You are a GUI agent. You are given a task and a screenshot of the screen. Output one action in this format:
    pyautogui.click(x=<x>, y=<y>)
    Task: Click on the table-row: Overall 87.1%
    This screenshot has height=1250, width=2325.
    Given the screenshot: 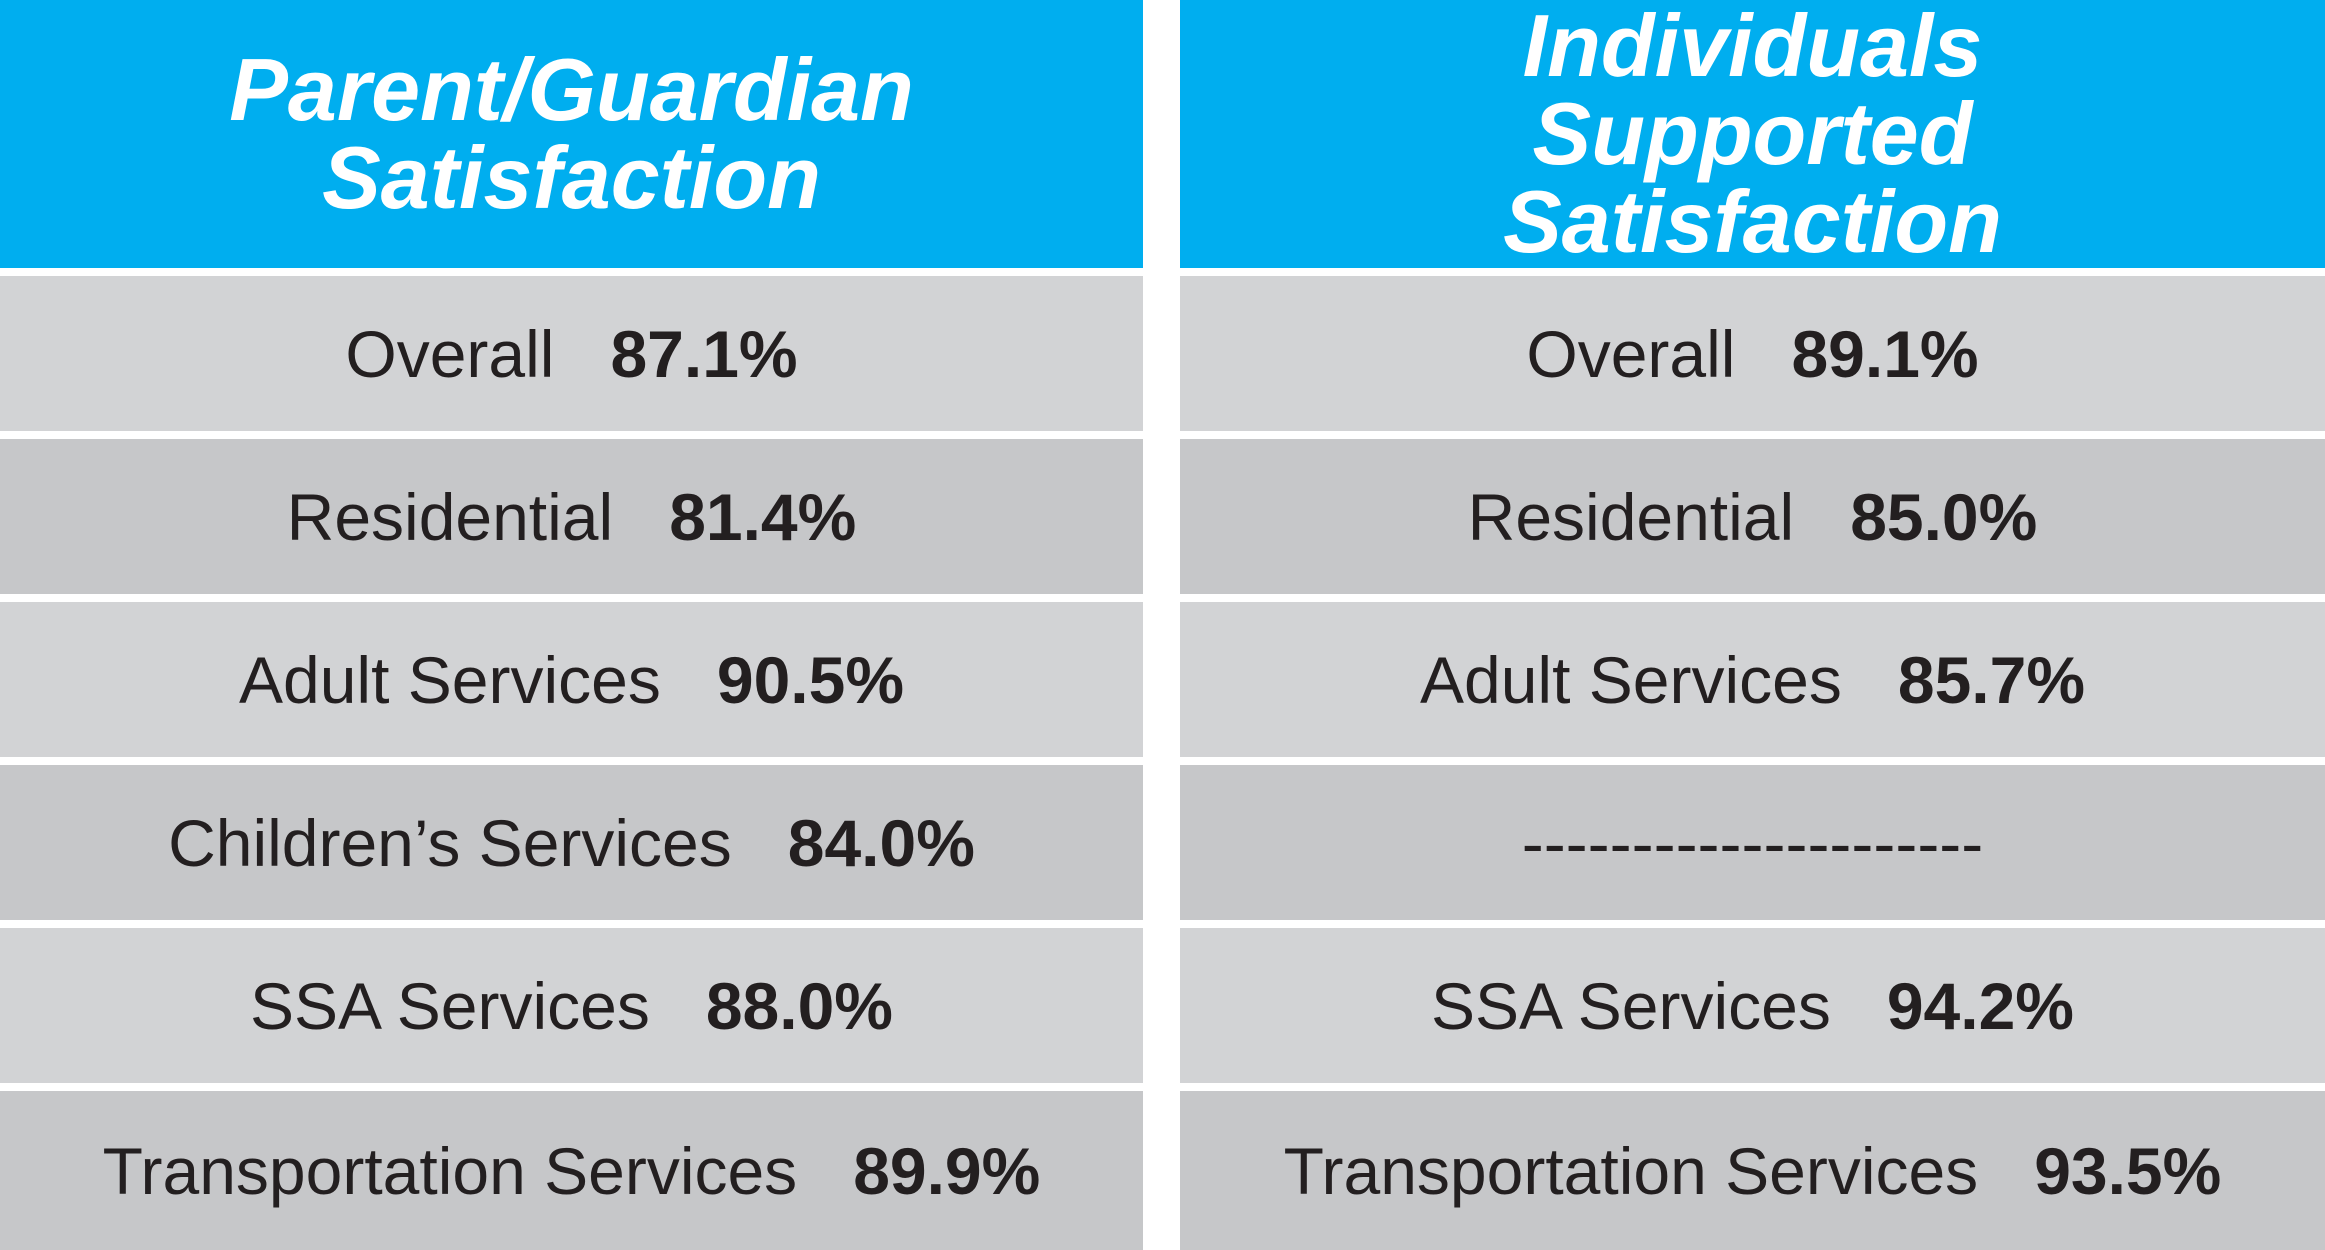 What is the action you would take?
    pyautogui.click(x=571, y=353)
    